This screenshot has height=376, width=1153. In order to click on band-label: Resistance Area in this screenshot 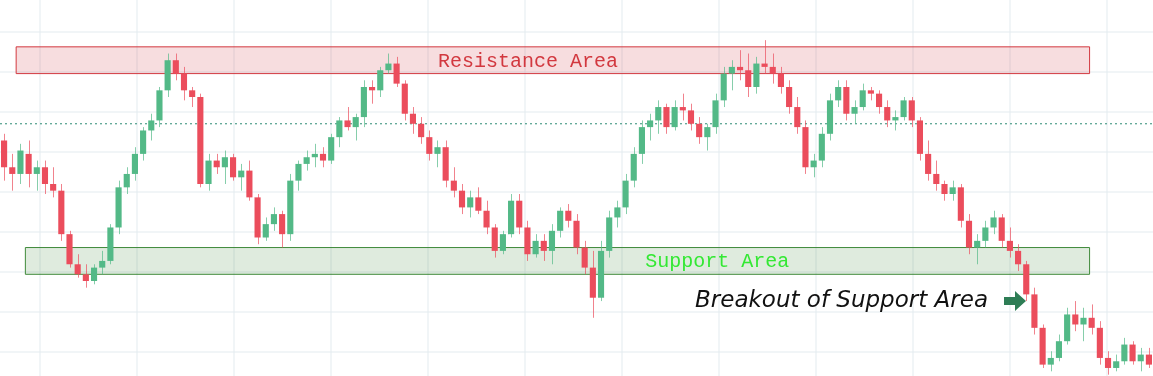, I will do `click(528, 61)`.